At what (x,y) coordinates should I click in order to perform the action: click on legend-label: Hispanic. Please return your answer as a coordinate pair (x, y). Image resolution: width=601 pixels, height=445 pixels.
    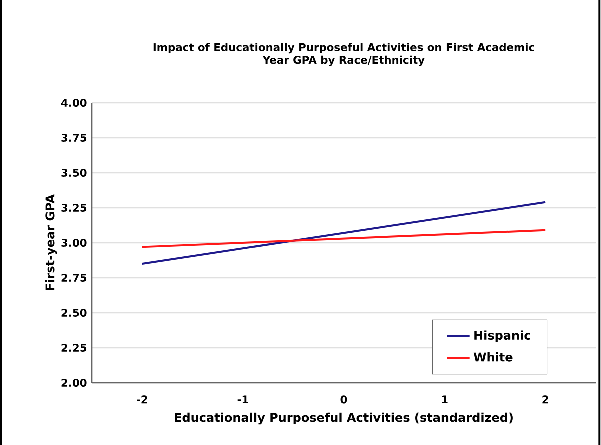
    Looking at the image, I should click on (502, 336).